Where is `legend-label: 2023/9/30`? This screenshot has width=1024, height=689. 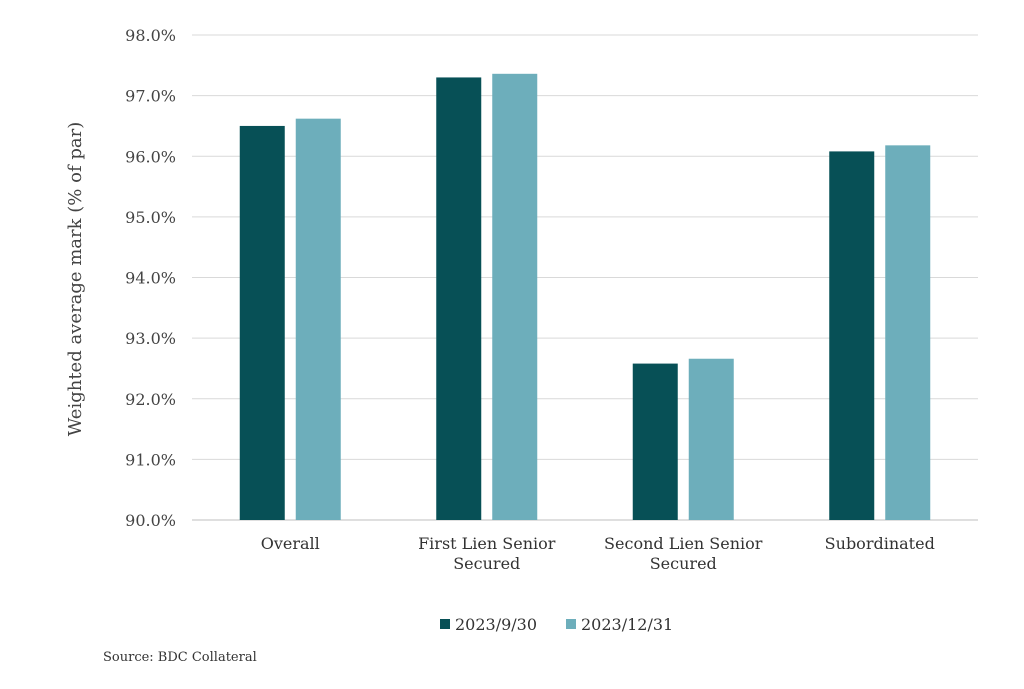 legend-label: 2023/9/30 is located at coordinates (496, 624).